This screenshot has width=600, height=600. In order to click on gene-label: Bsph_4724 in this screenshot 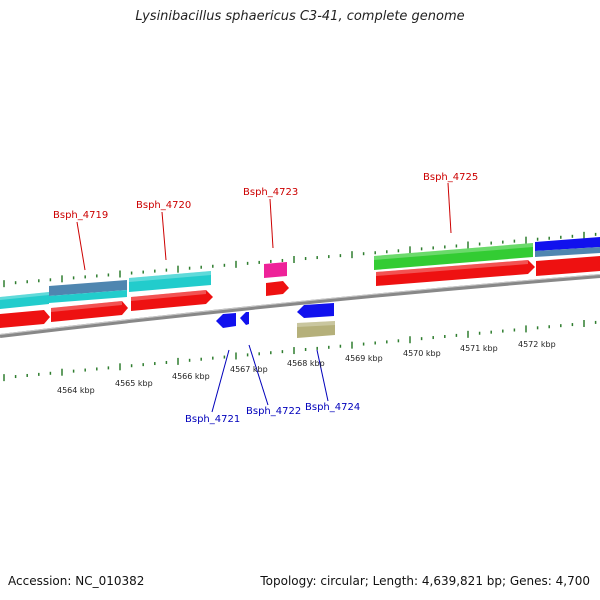, I will do `click(332, 407)`.